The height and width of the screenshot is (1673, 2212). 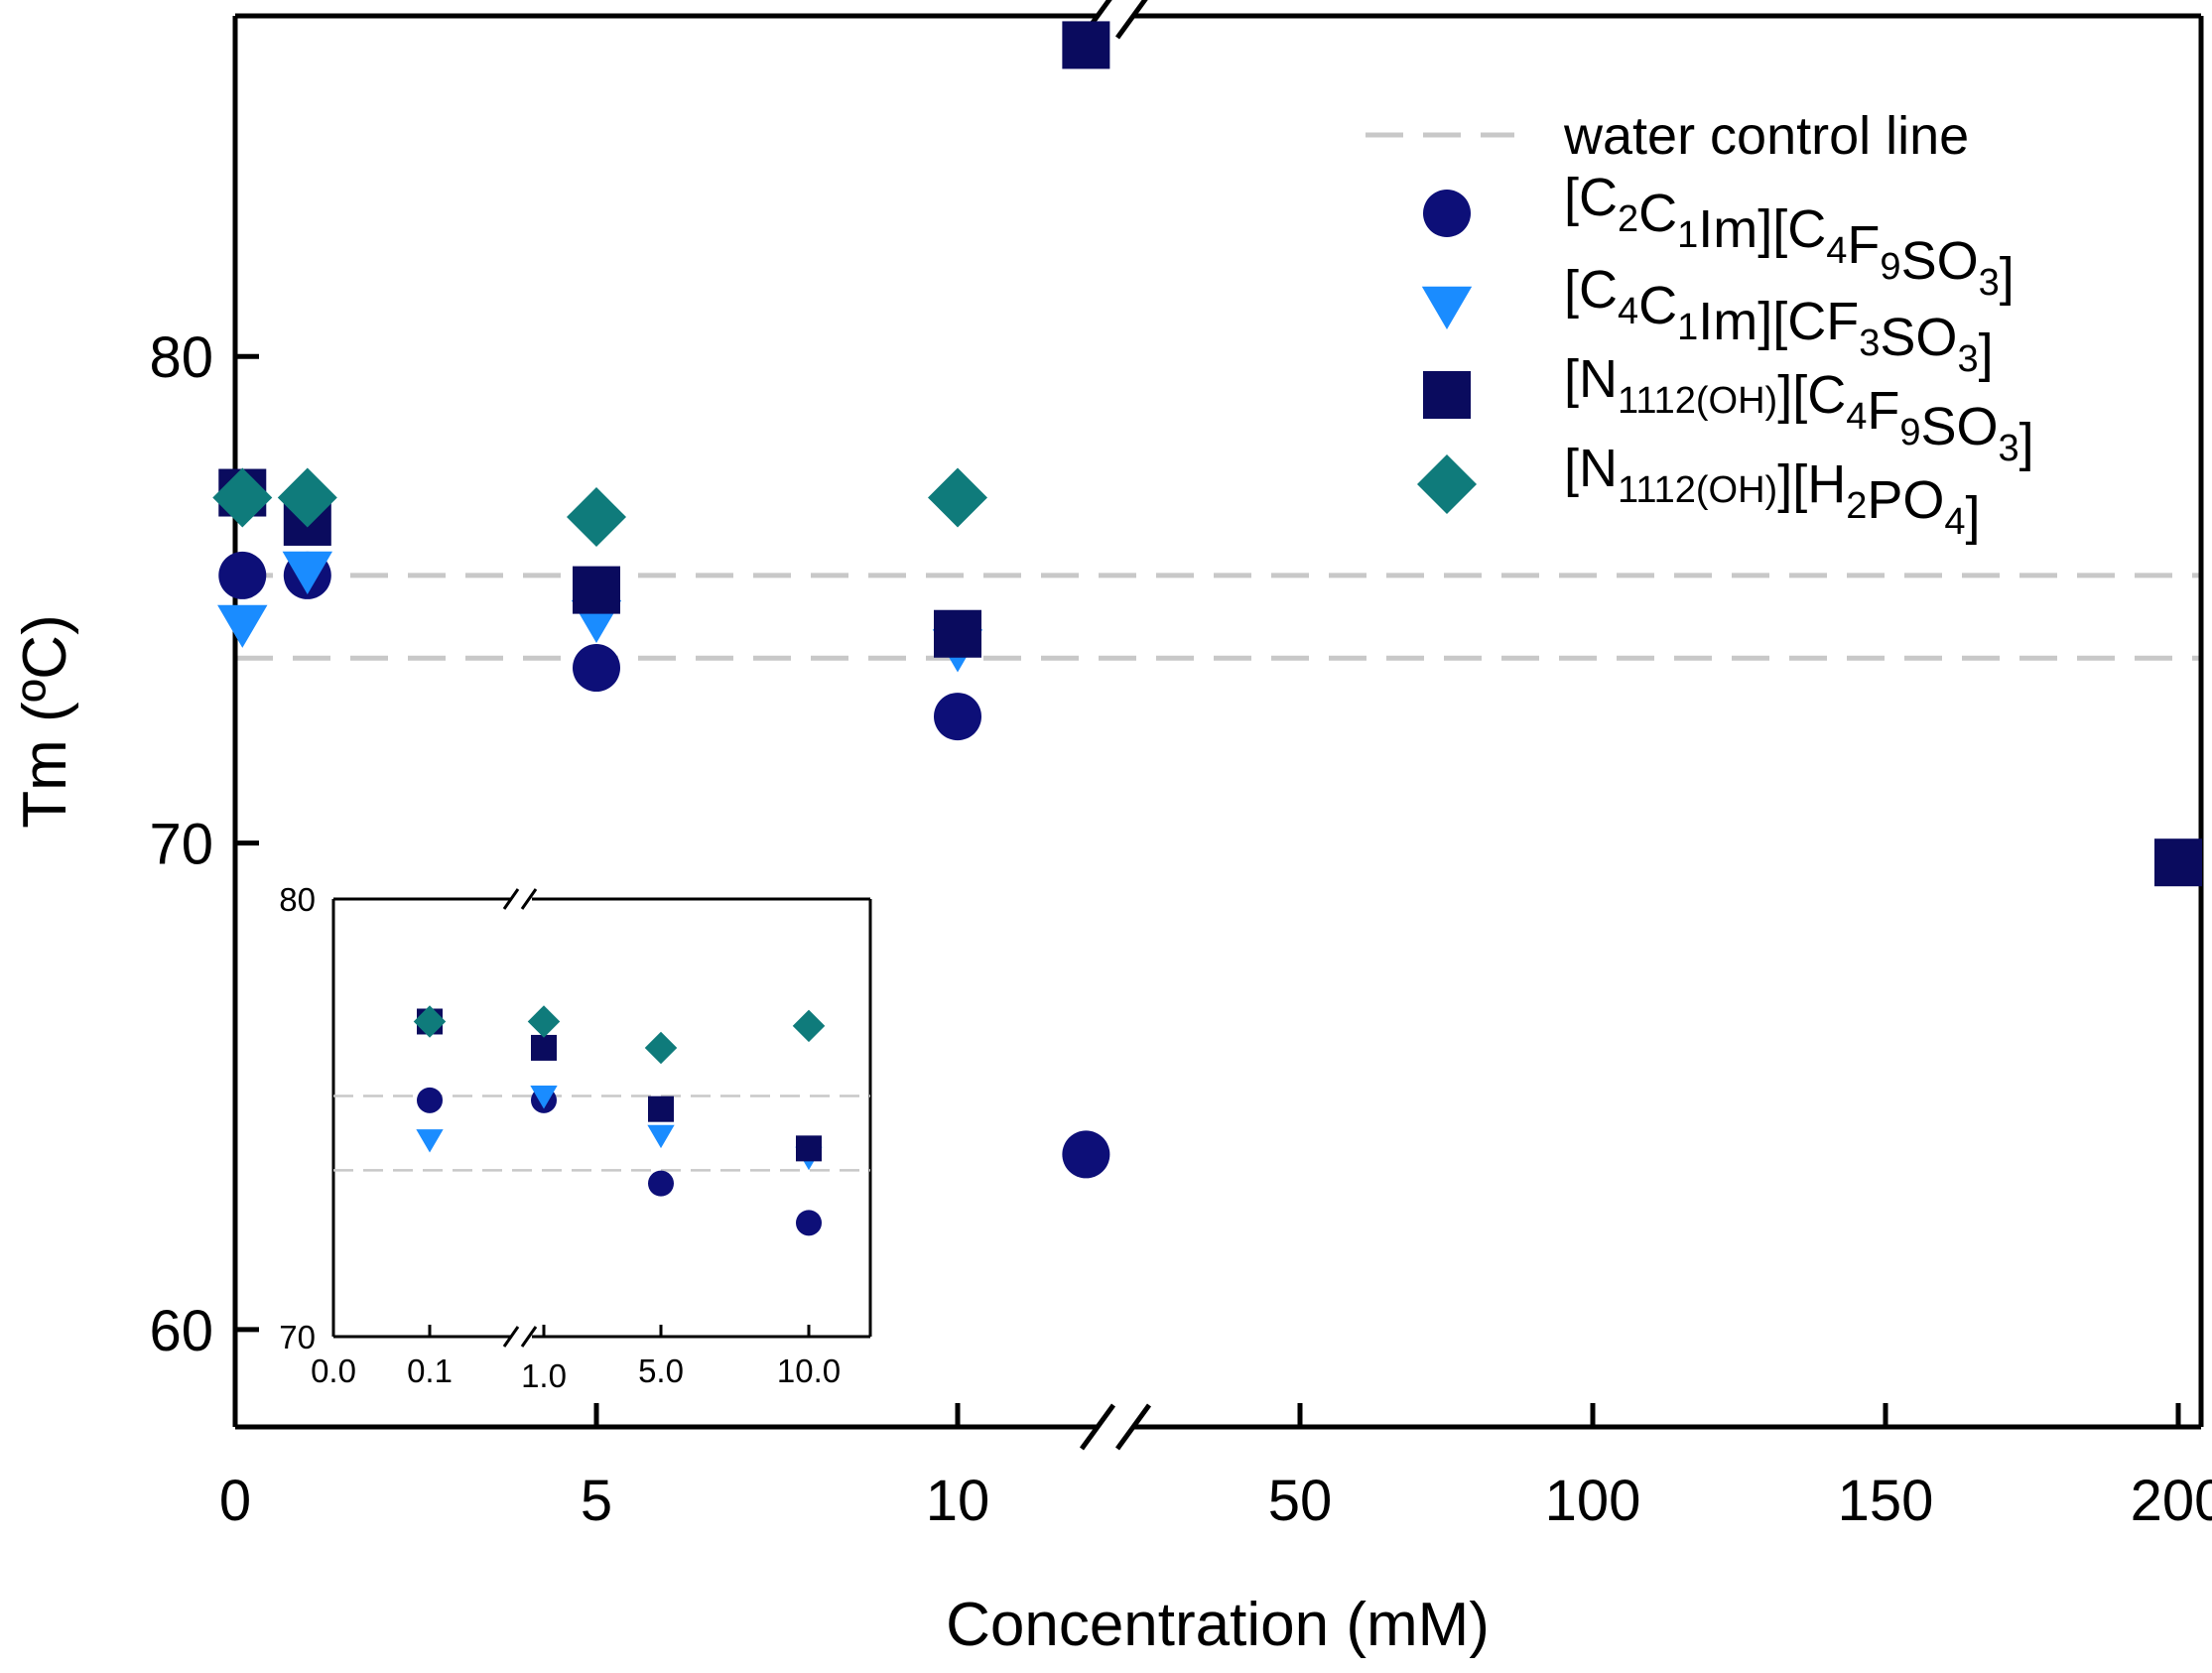 What do you see at coordinates (333, 1370) in the screenshot?
I see `inset-x-tick-label: 0.0` at bounding box center [333, 1370].